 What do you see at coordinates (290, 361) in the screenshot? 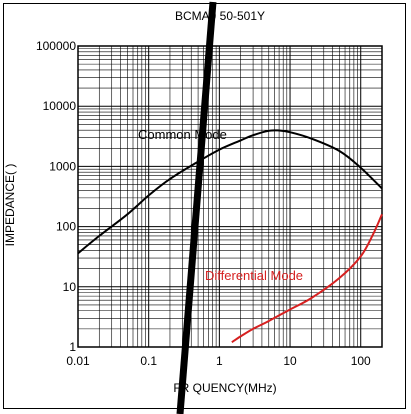
I see `x-tick-label: 10` at bounding box center [290, 361].